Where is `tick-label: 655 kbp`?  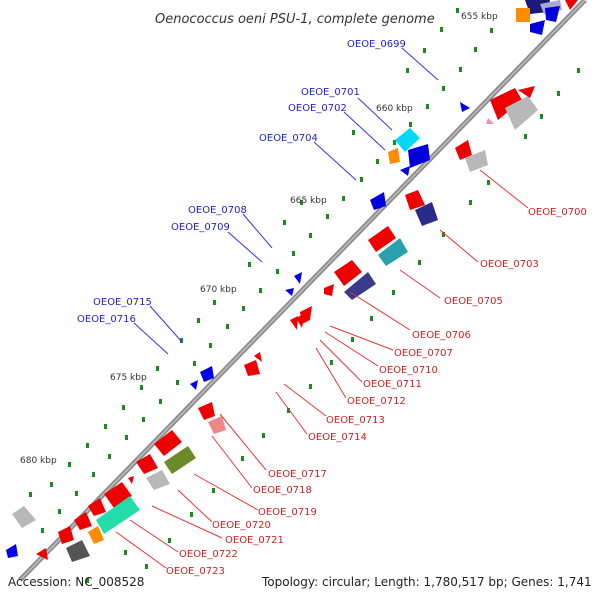
tick-label: 655 kbp is located at coordinates (479, 17).